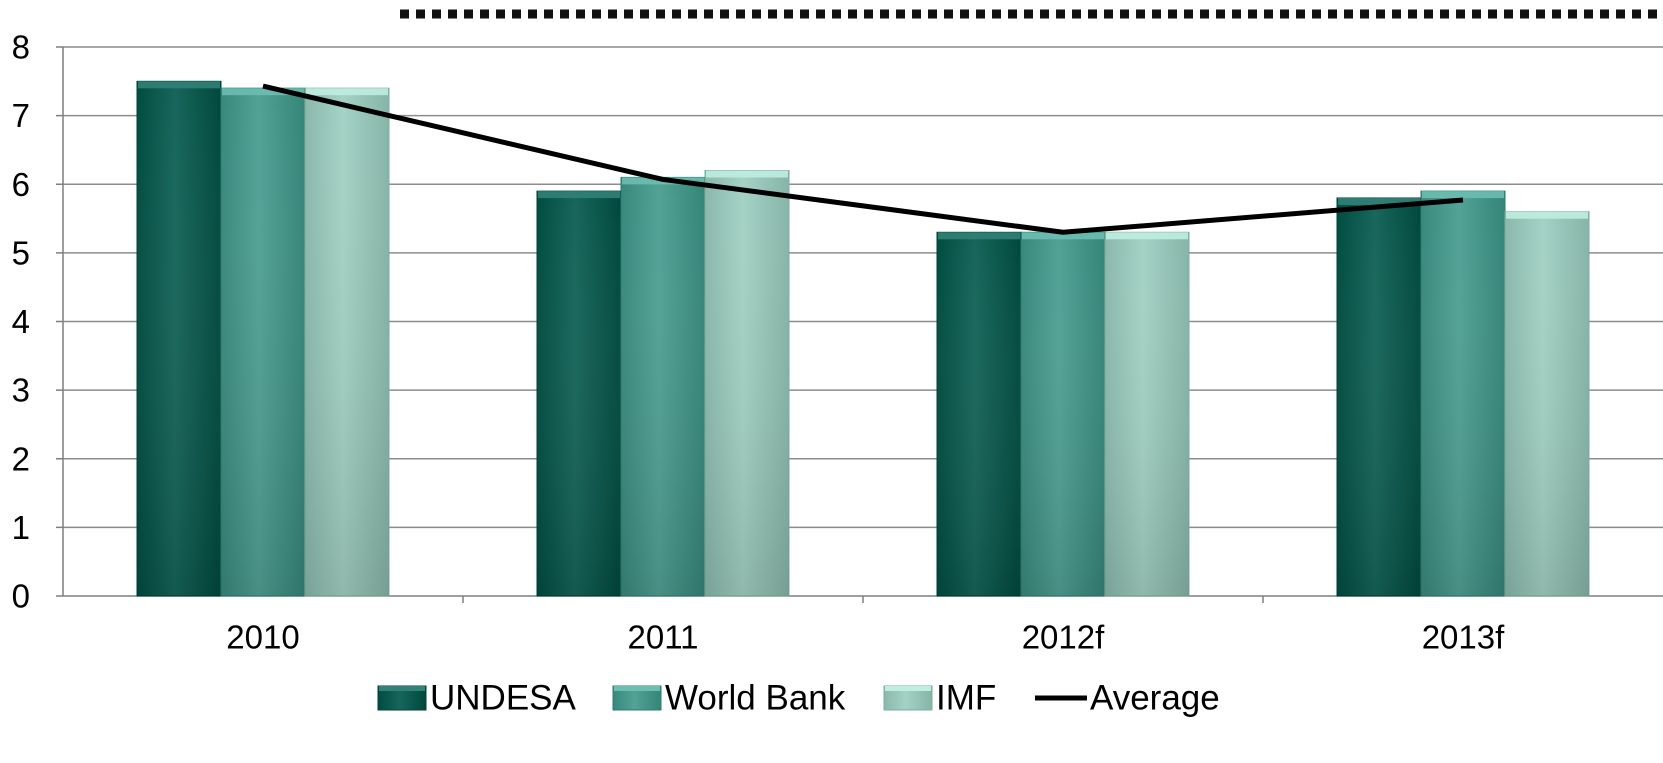 Image resolution: width=1663 pixels, height=763 pixels. Describe the element at coordinates (1155, 698) in the screenshot. I see `legend-label: Average` at that location.